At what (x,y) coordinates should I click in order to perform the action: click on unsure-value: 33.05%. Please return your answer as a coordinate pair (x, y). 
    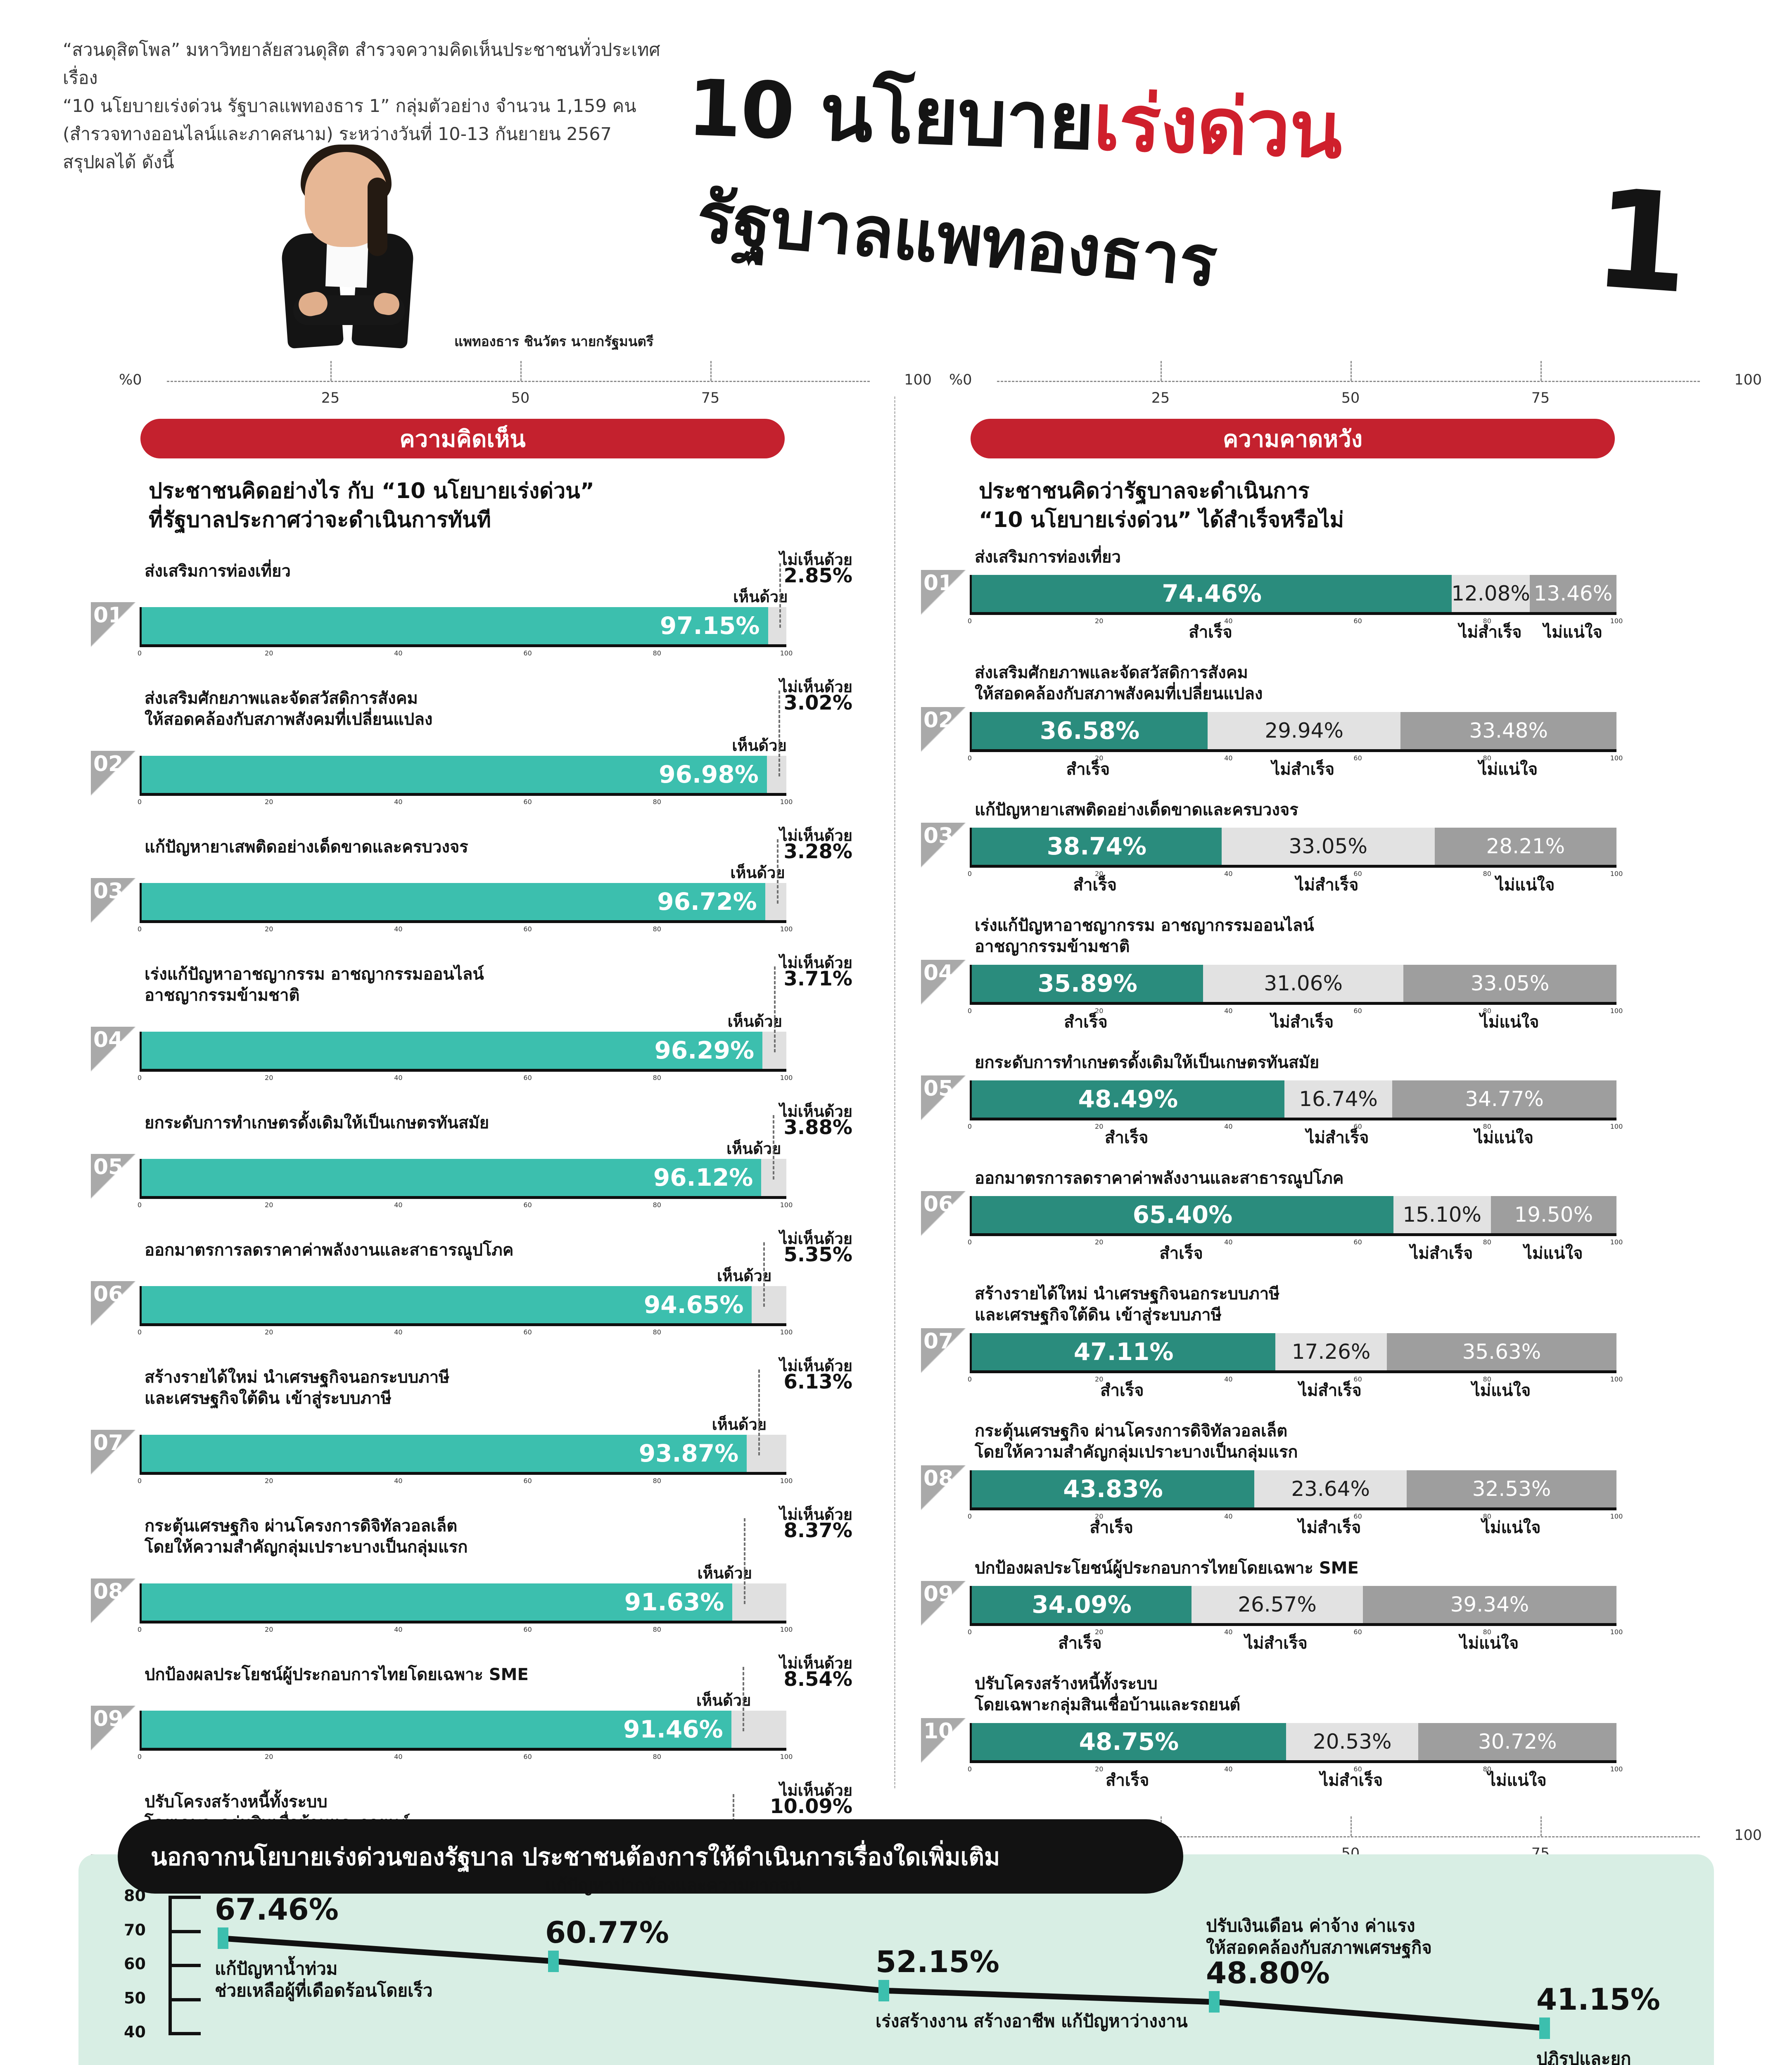
    Looking at the image, I should click on (1510, 983).